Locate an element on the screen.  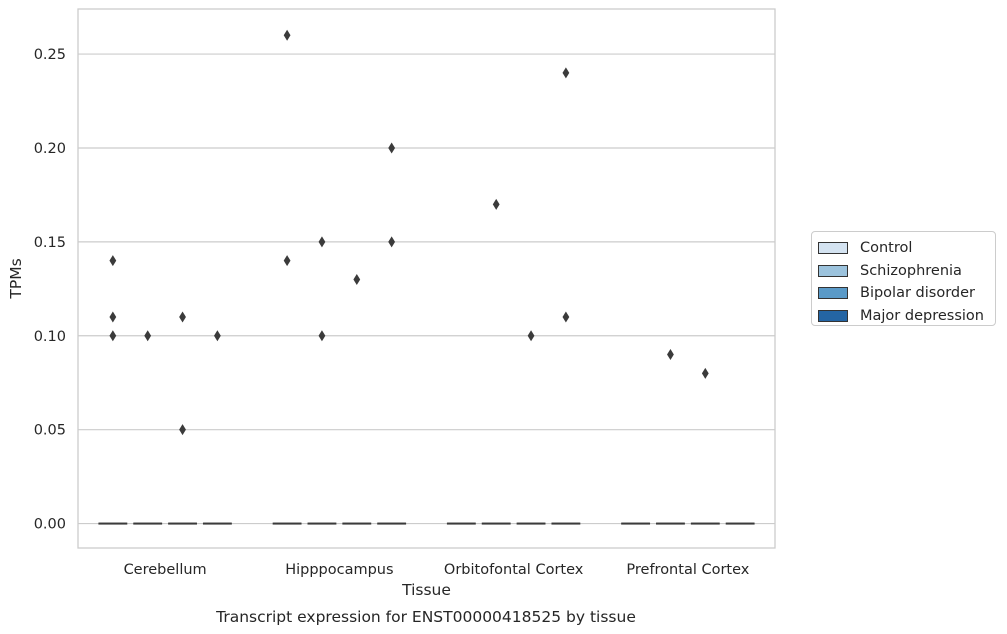
legend-item-bipolar-disorder: Bipolar disorder is located at coordinates (906, 293).